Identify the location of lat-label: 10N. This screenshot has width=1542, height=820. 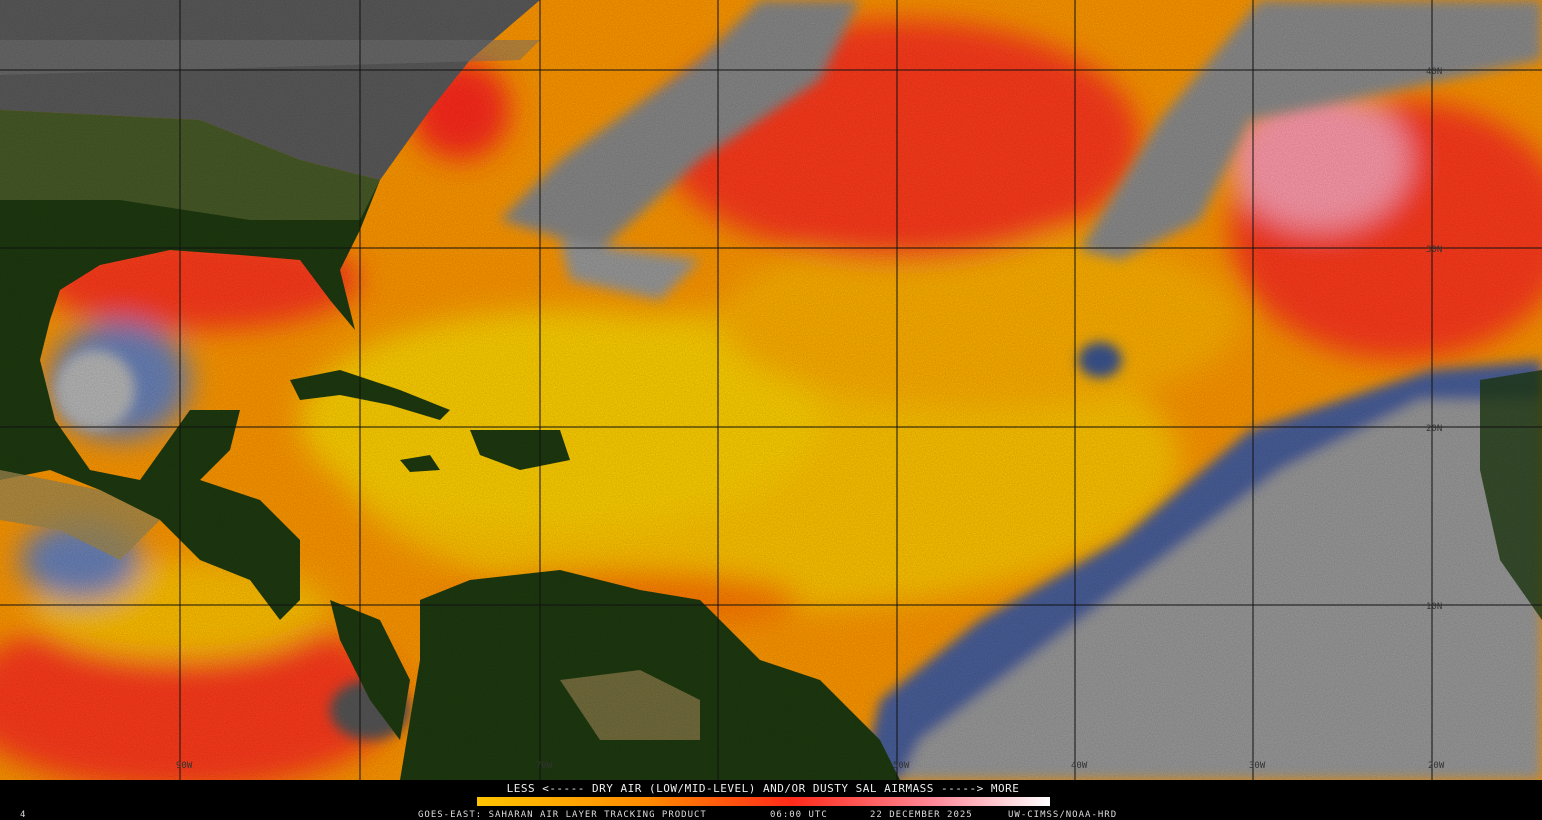
(1434, 607).